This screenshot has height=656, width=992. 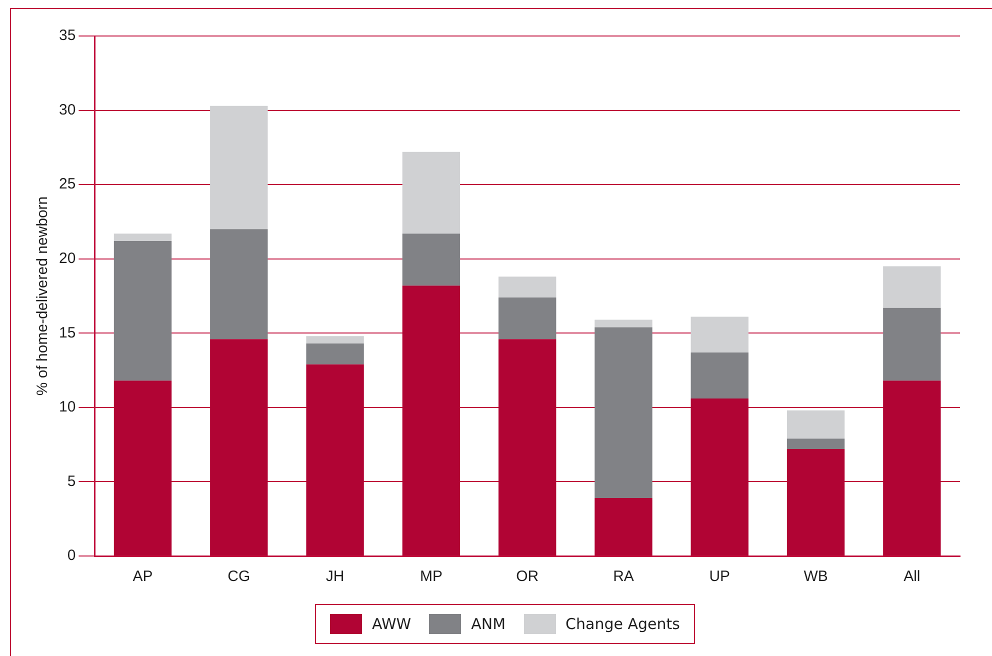 What do you see at coordinates (335, 577) in the screenshot?
I see `x-tick-label: JH` at bounding box center [335, 577].